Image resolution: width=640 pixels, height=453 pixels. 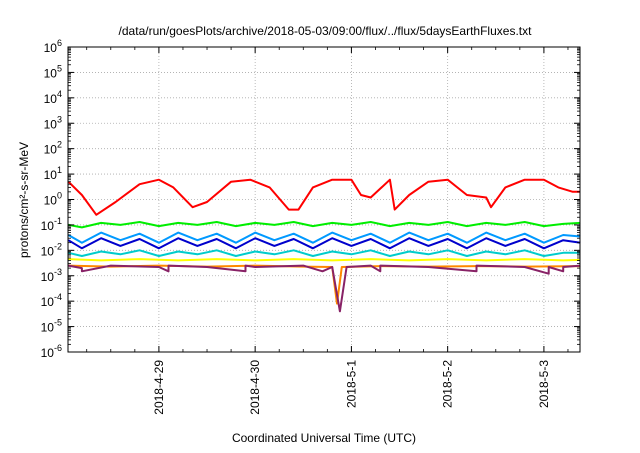 What do you see at coordinates (53, 71) in the screenshot?
I see `y-tick-label: 10⁵` at bounding box center [53, 71].